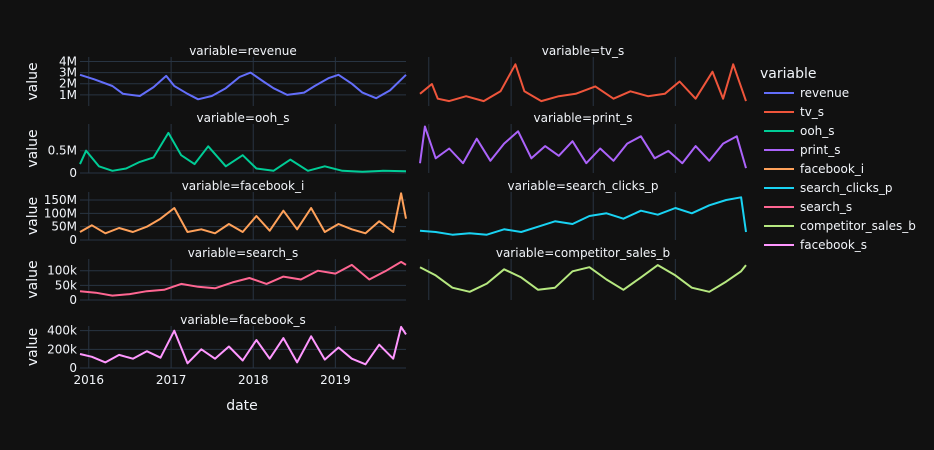 Image resolution: width=934 pixels, height=450 pixels. I want to click on legend-item-competitor_sales_b: competitor_sales_b, so click(840, 226).